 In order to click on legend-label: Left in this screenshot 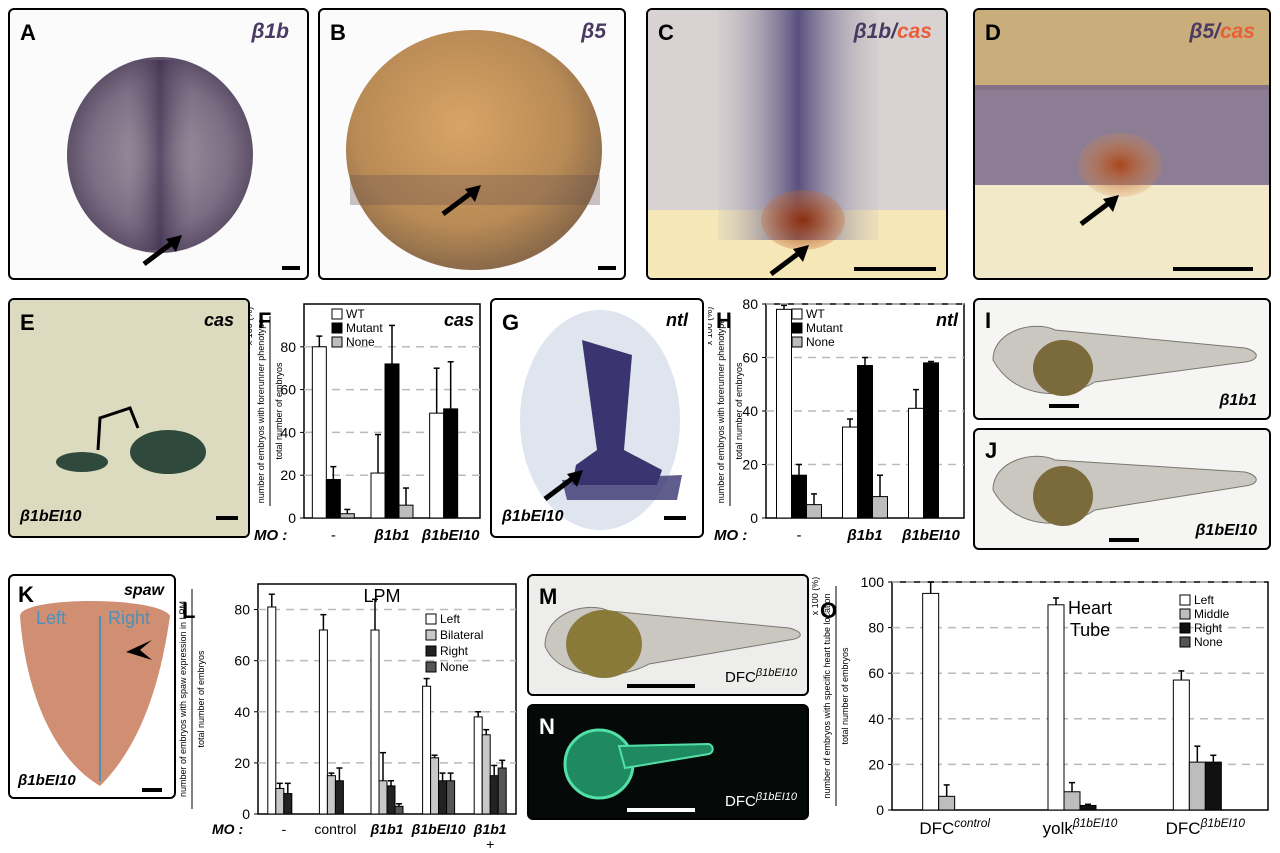, I will do `click(1204, 600)`.